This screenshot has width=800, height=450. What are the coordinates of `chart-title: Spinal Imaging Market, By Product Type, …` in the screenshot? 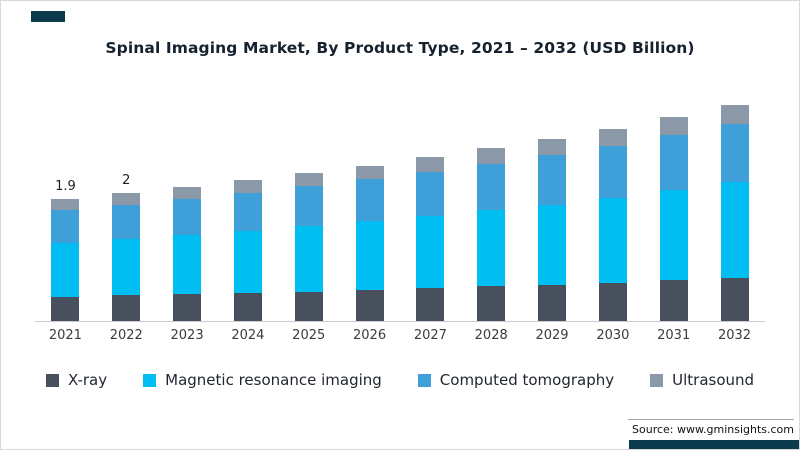 It's located at (400, 48).